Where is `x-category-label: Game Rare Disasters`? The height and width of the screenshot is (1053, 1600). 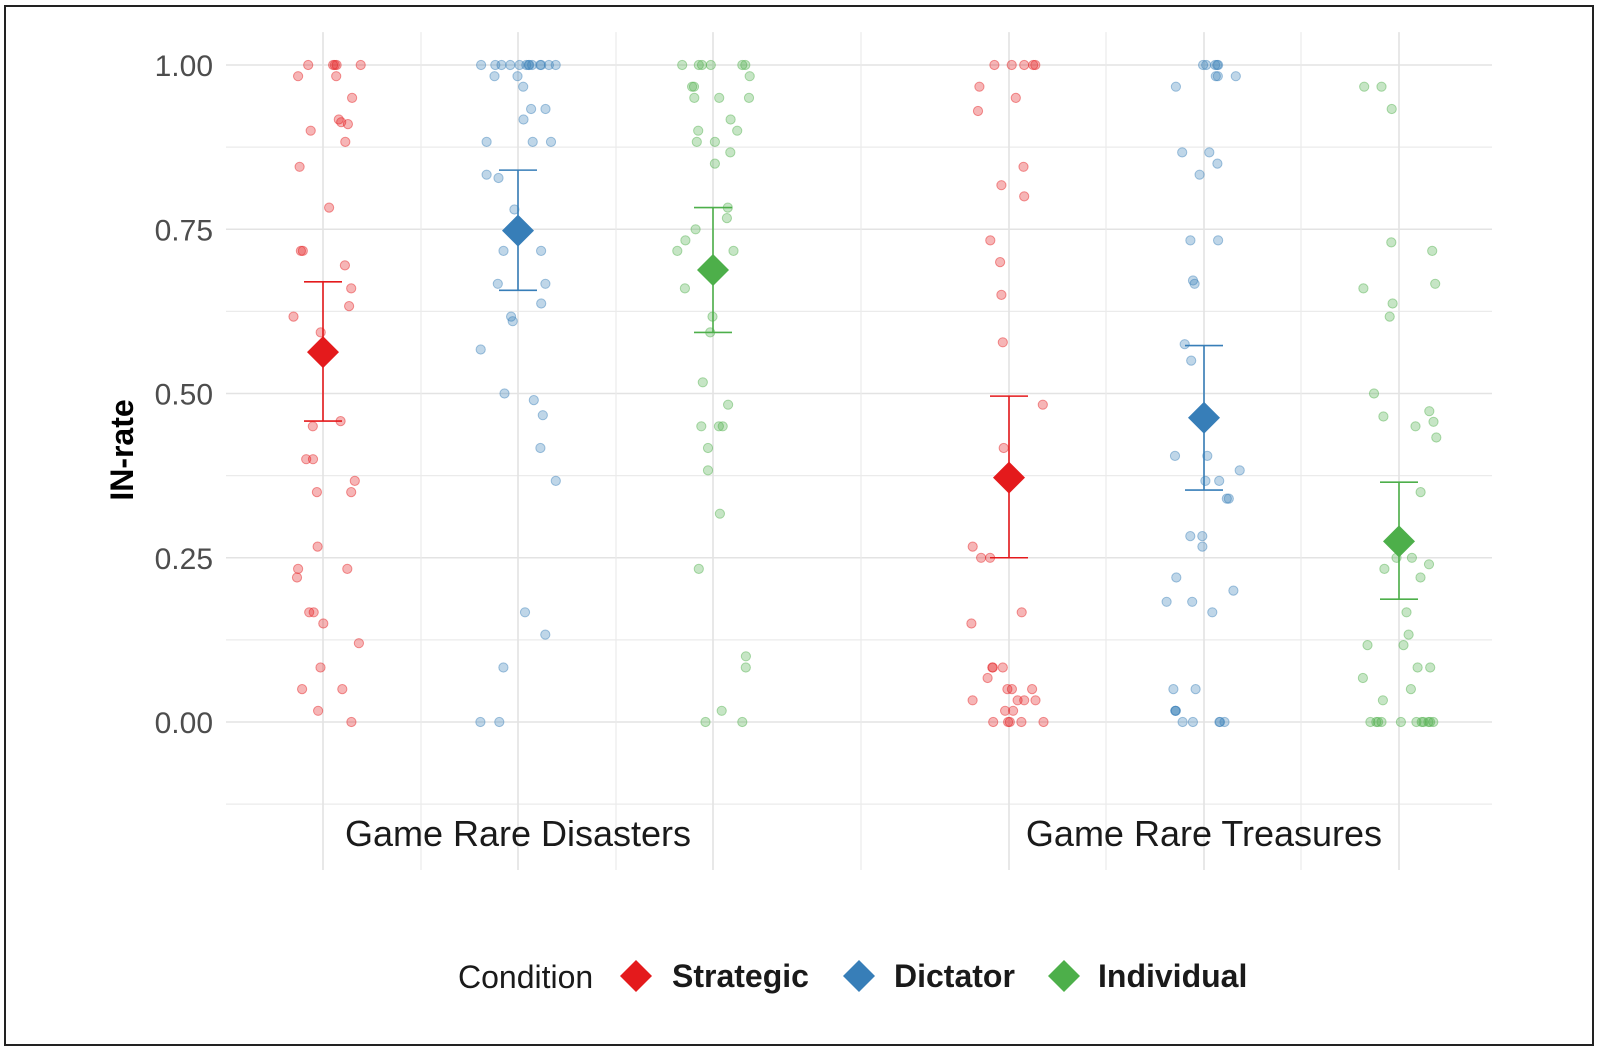
x-category-label: Game Rare Disasters is located at coordinates (518, 833).